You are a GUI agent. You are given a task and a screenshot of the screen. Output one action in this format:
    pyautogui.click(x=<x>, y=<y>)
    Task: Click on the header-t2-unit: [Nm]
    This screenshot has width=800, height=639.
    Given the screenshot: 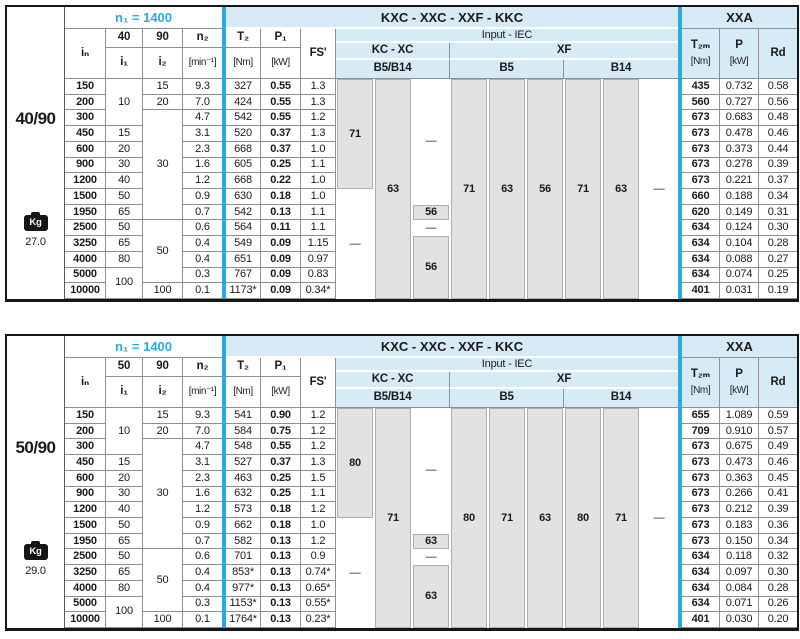 What is the action you would take?
    pyautogui.click(x=243, y=392)
    